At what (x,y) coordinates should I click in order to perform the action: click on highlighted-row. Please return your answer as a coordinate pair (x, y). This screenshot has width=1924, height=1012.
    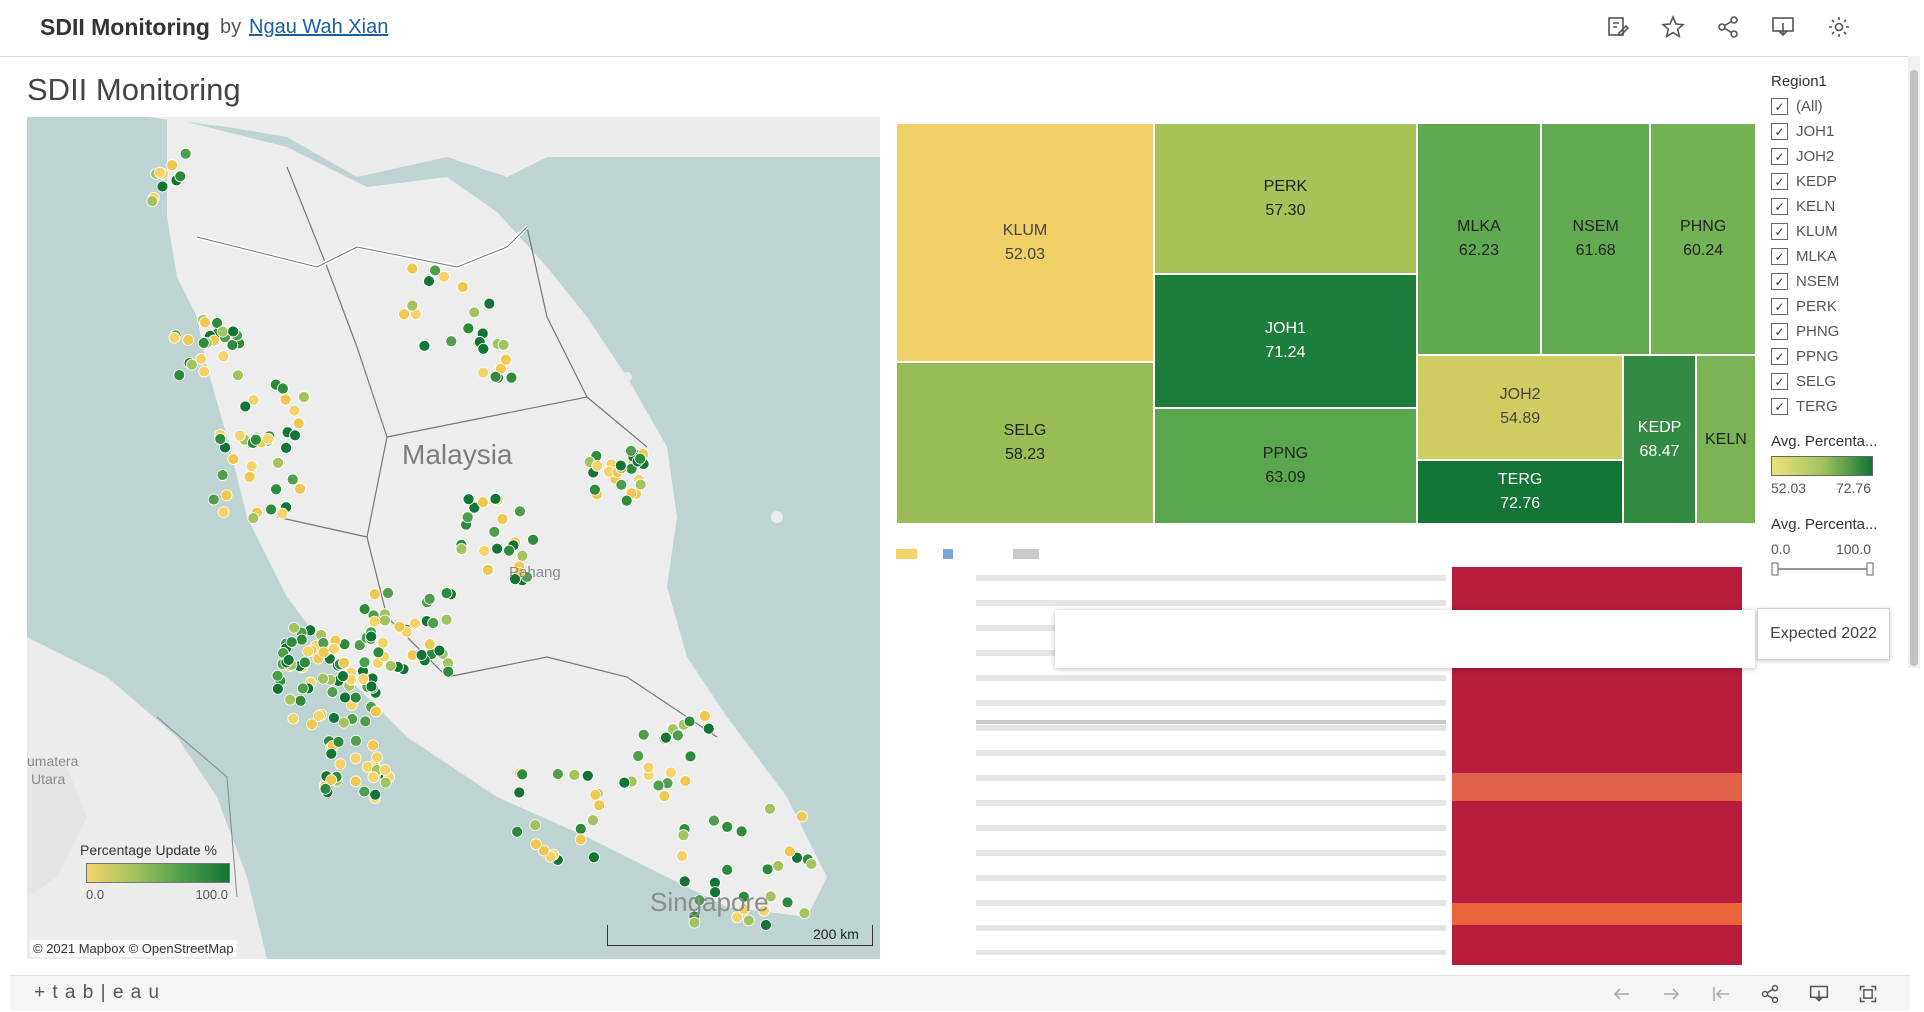
    Looking at the image, I should click on (1405, 639).